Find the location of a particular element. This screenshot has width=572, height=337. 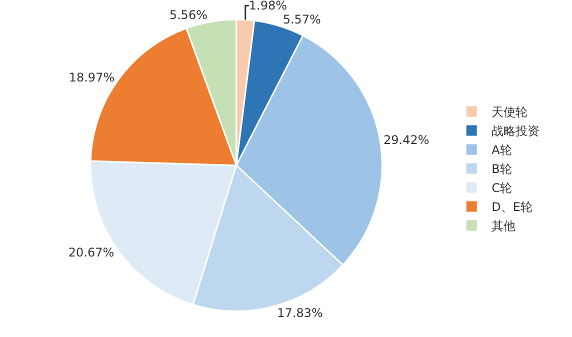

data-label: 5.57% is located at coordinates (301, 19).